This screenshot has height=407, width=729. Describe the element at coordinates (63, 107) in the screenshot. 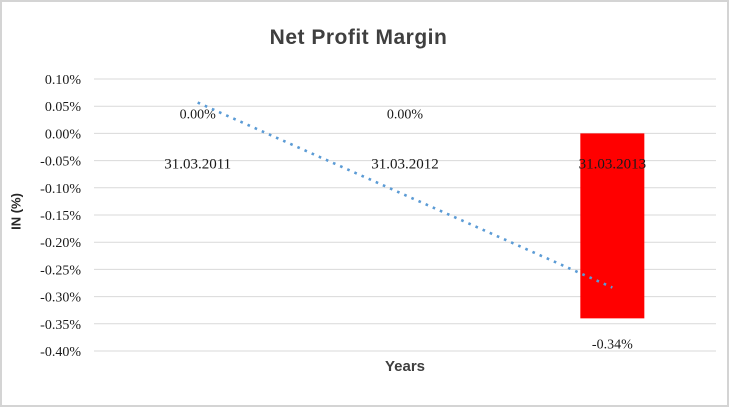

I see `y-tick-label: 0.05%` at that location.